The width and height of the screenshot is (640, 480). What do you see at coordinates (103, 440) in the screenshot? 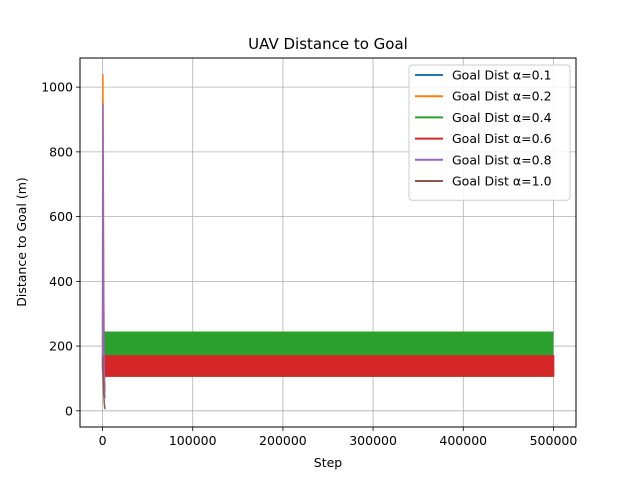
I see `x-tick-label: 0` at bounding box center [103, 440].